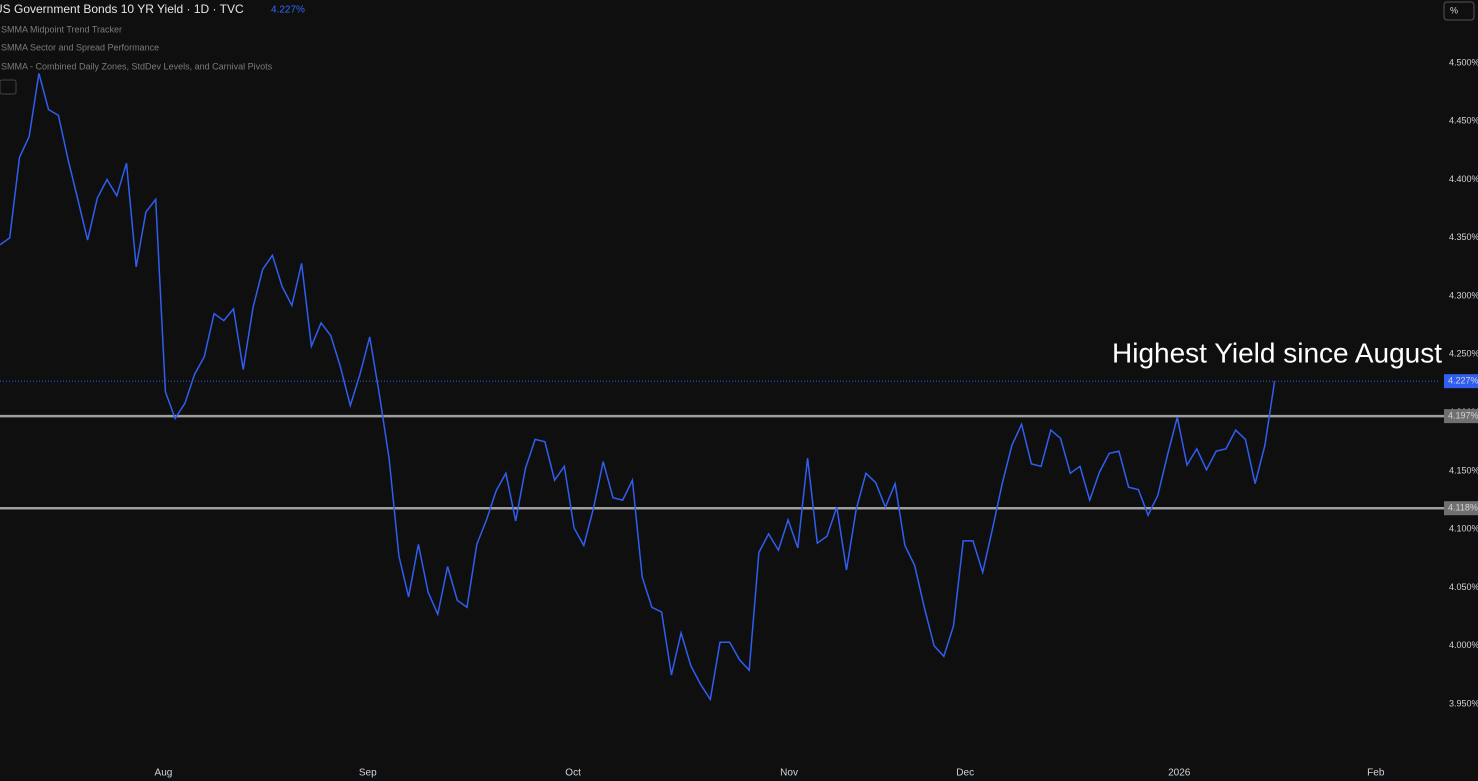 The width and height of the screenshot is (1478, 781). Describe the element at coordinates (1277, 352) in the screenshot. I see `annotation: Highest Yield since August` at that location.